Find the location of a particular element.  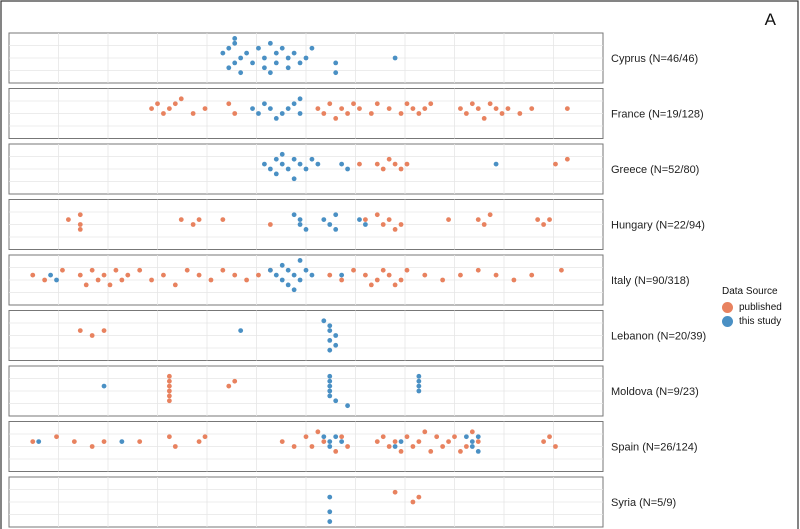

legend-item-published: published is located at coordinates (752, 307).